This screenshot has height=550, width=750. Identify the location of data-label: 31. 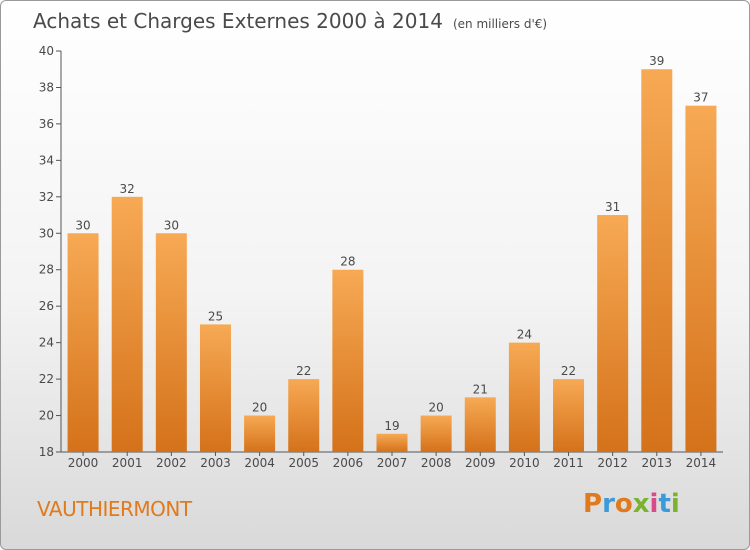
(612, 207).